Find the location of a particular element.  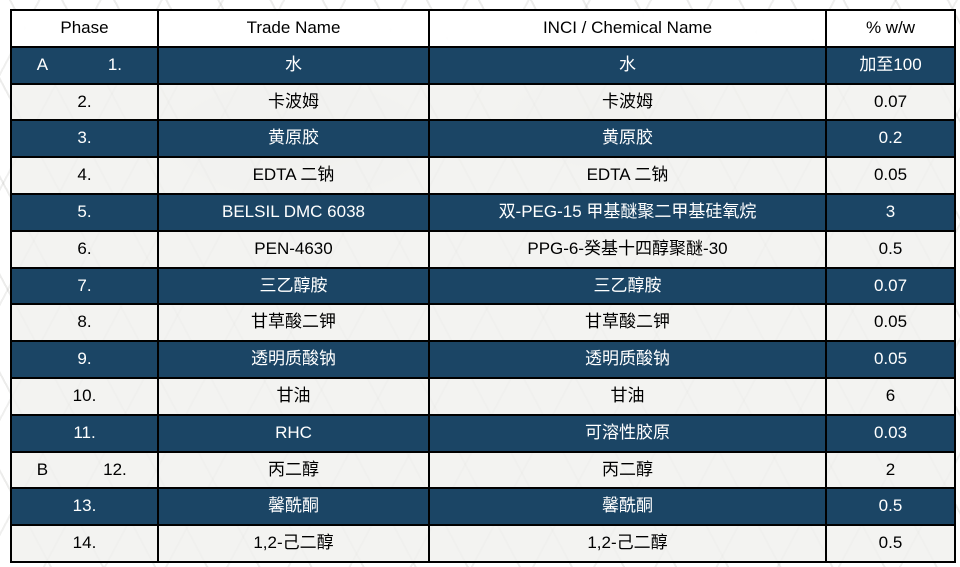

row-number: 7. is located at coordinates (84, 285).